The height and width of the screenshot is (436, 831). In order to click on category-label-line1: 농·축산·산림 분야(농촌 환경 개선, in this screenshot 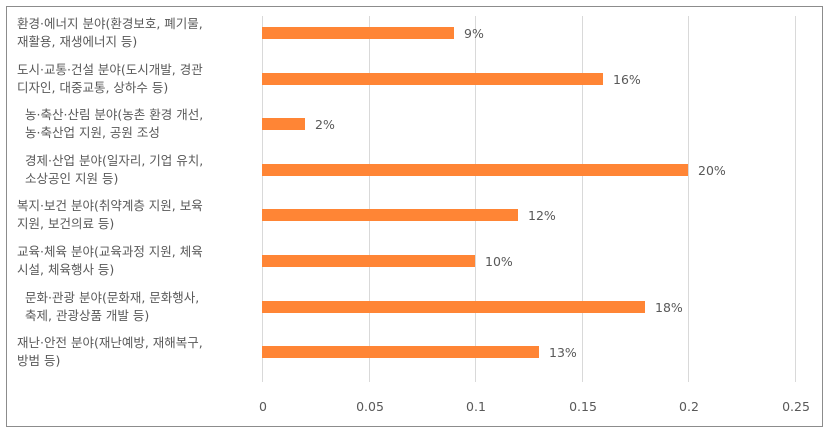, I will do `click(114, 114)`.